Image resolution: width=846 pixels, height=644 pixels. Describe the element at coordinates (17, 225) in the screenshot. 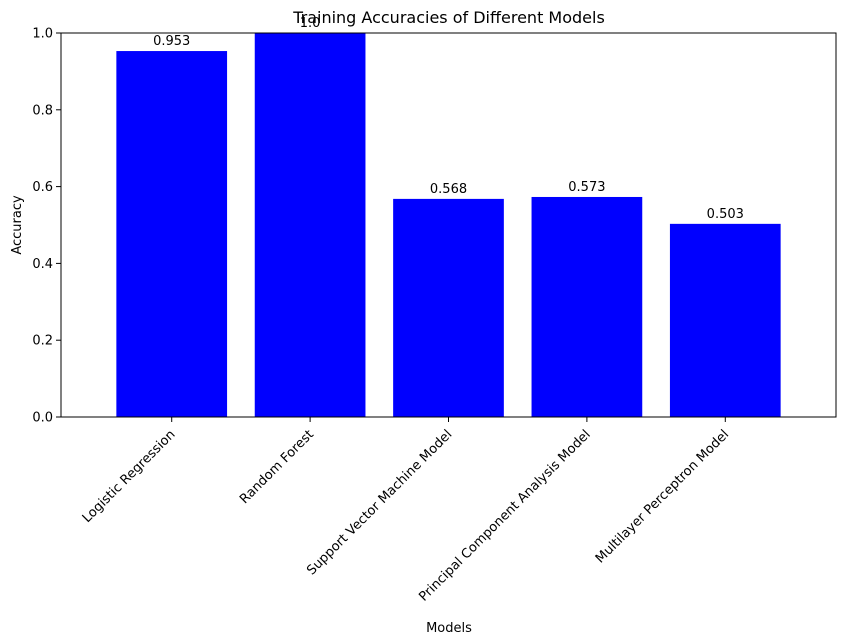

I see `y-axis-title: Accuracy` at that location.